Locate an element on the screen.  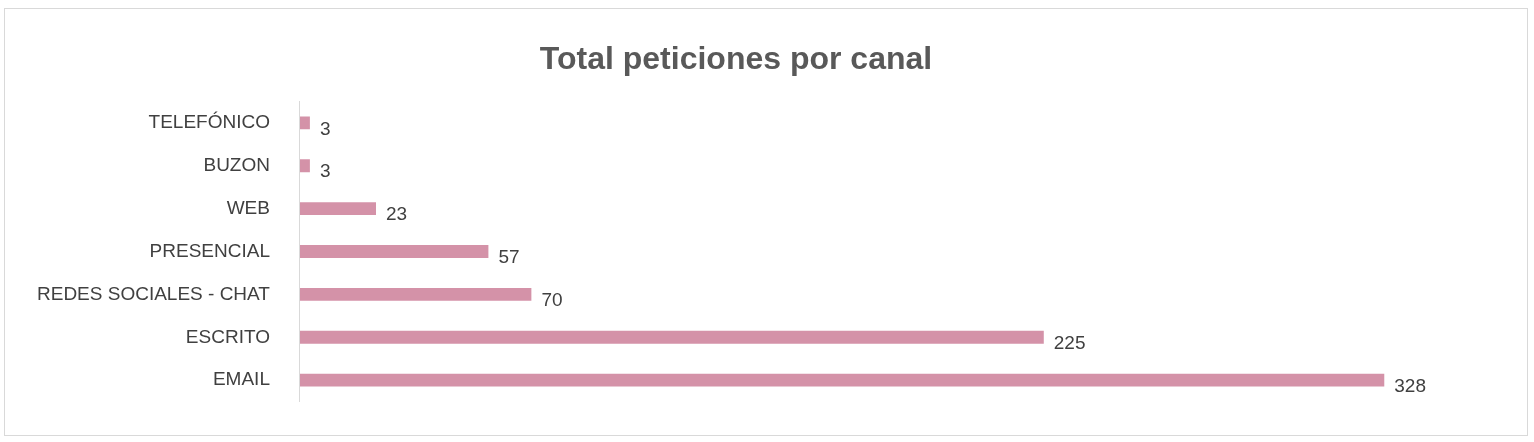
y-tick-label: TELEFÓNICO is located at coordinates (209, 122).